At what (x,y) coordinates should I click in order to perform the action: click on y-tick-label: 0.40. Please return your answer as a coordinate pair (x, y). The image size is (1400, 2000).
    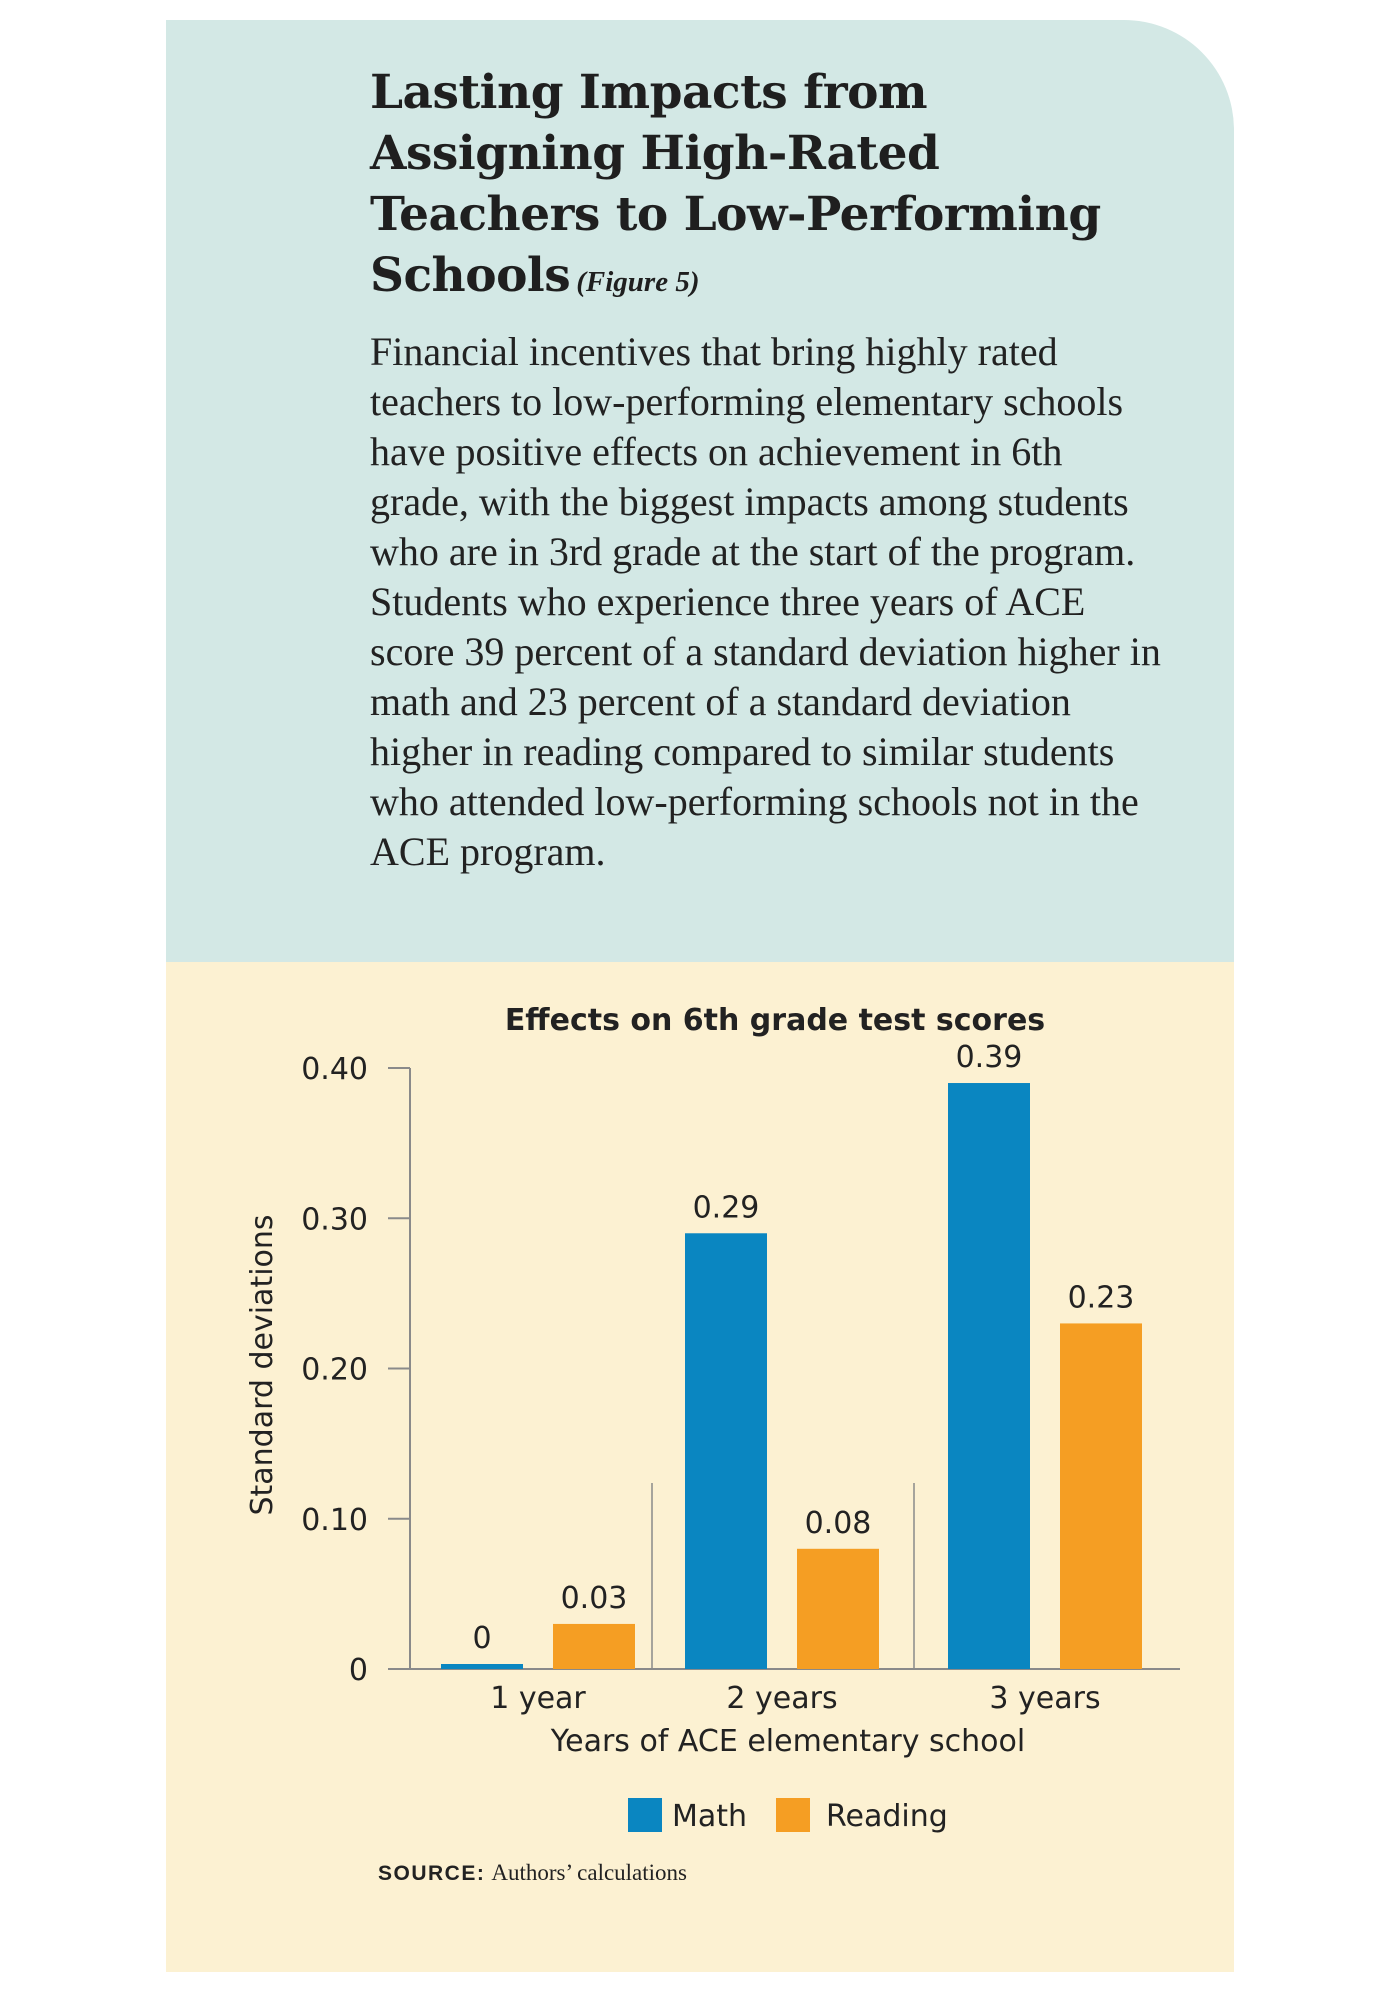
    Looking at the image, I should click on (334, 1069).